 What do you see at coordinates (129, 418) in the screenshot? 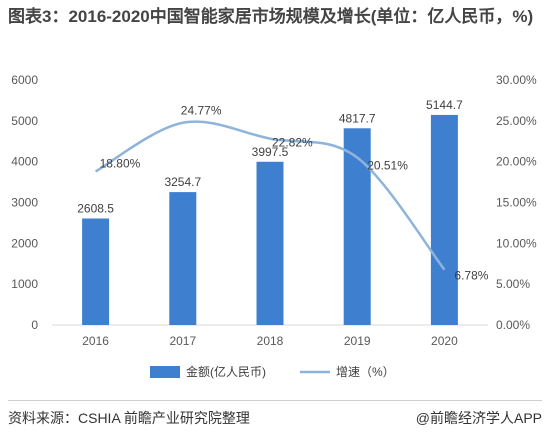
I see `source-note: 资料来源：CSHIA 前瞻产业研究院整理` at bounding box center [129, 418].